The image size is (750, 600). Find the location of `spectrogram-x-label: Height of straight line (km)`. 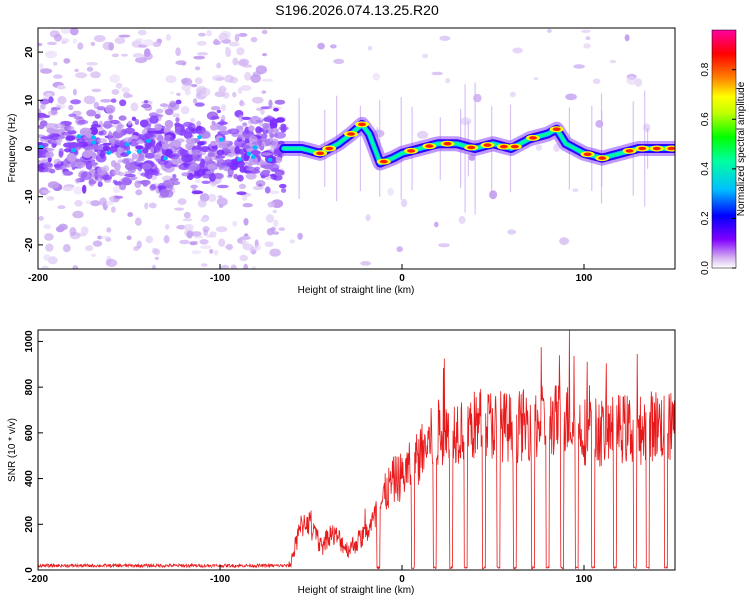

spectrogram-x-label: Height of straight line (km) is located at coordinates (356, 290).